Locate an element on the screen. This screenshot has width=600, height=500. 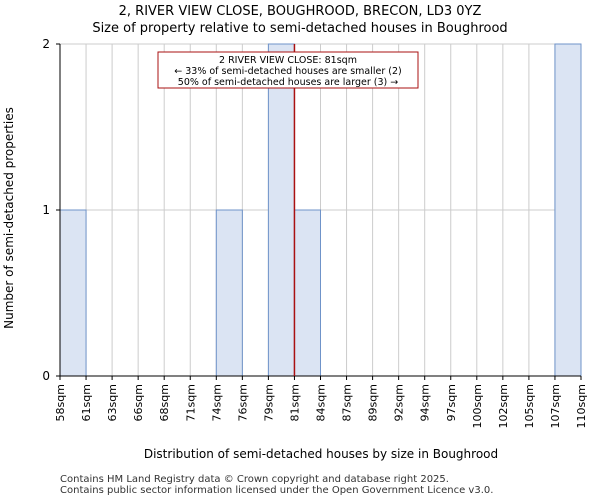
x-tick-label: 110sqm is located at coordinates (581, 406).